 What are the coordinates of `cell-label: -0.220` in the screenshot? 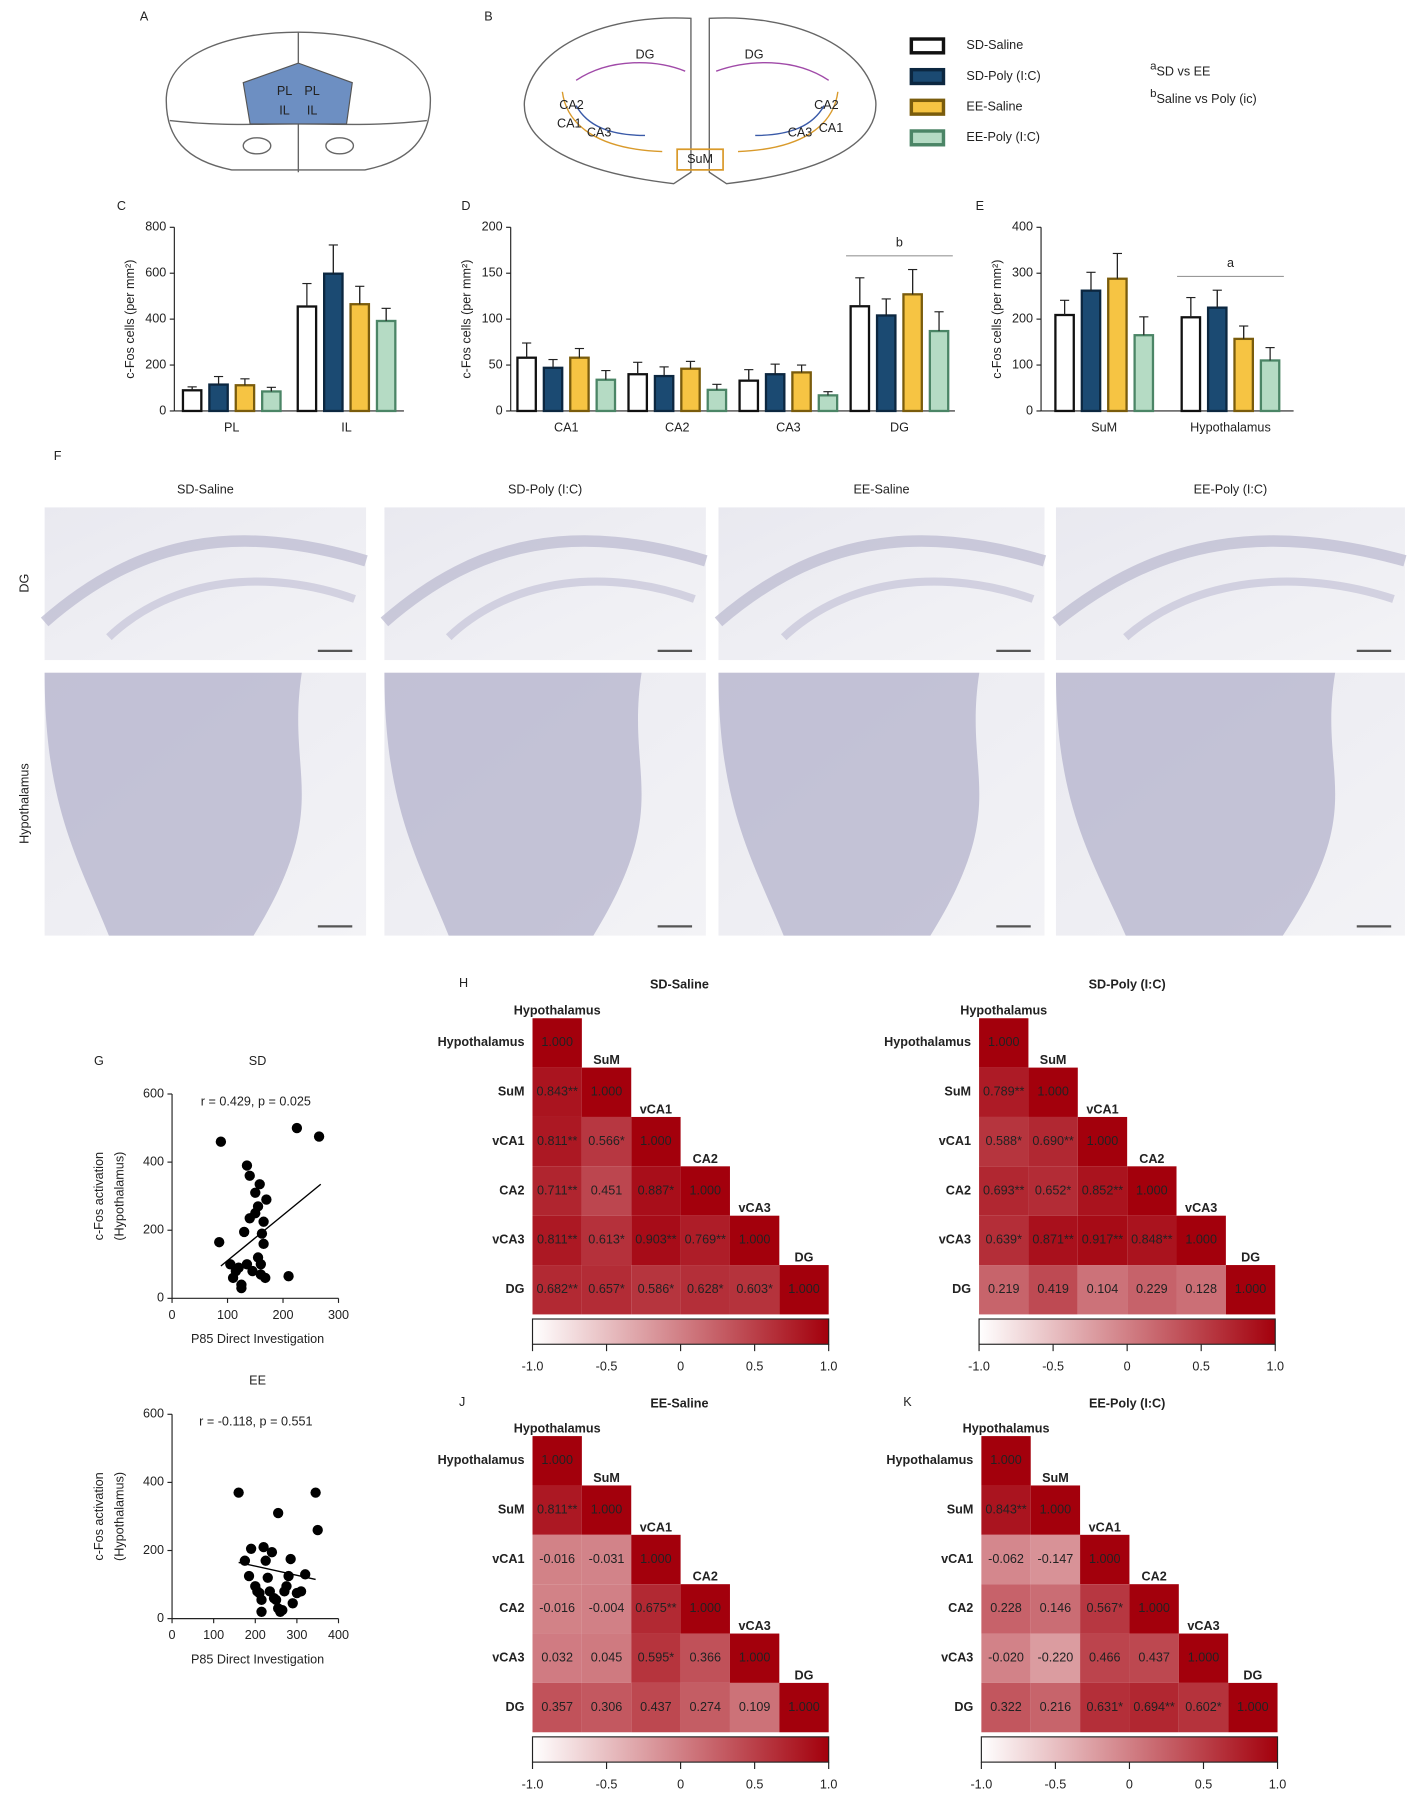 It's located at (1056, 1658).